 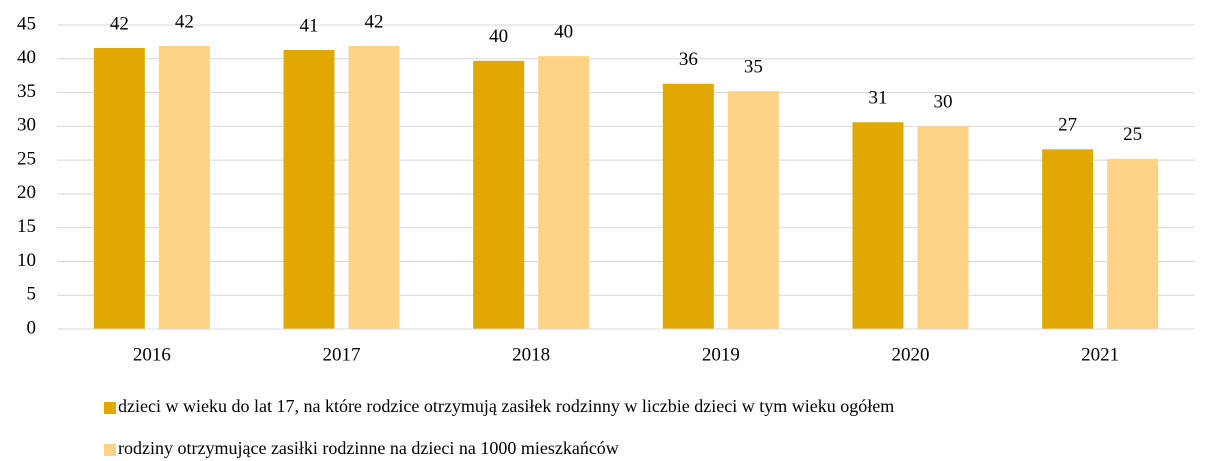 I want to click on y-tick-label: 10, so click(x=26, y=260).